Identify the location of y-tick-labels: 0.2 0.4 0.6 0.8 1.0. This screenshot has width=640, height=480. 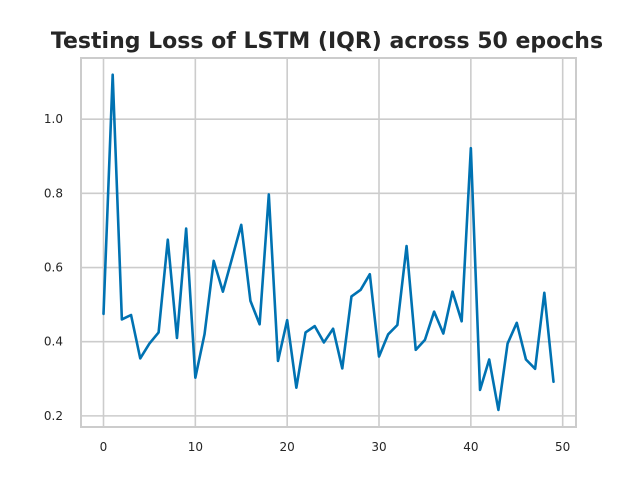
(53, 267).